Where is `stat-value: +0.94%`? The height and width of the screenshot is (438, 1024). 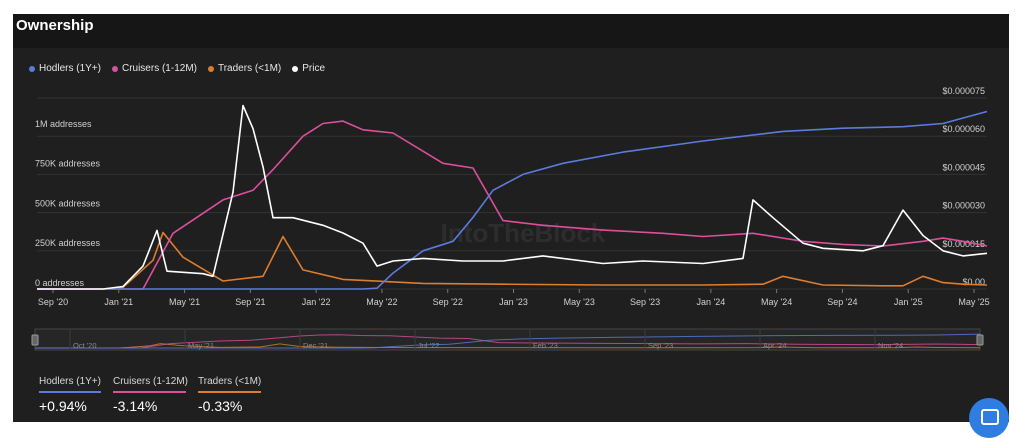 stat-value: +0.94% is located at coordinates (63, 406).